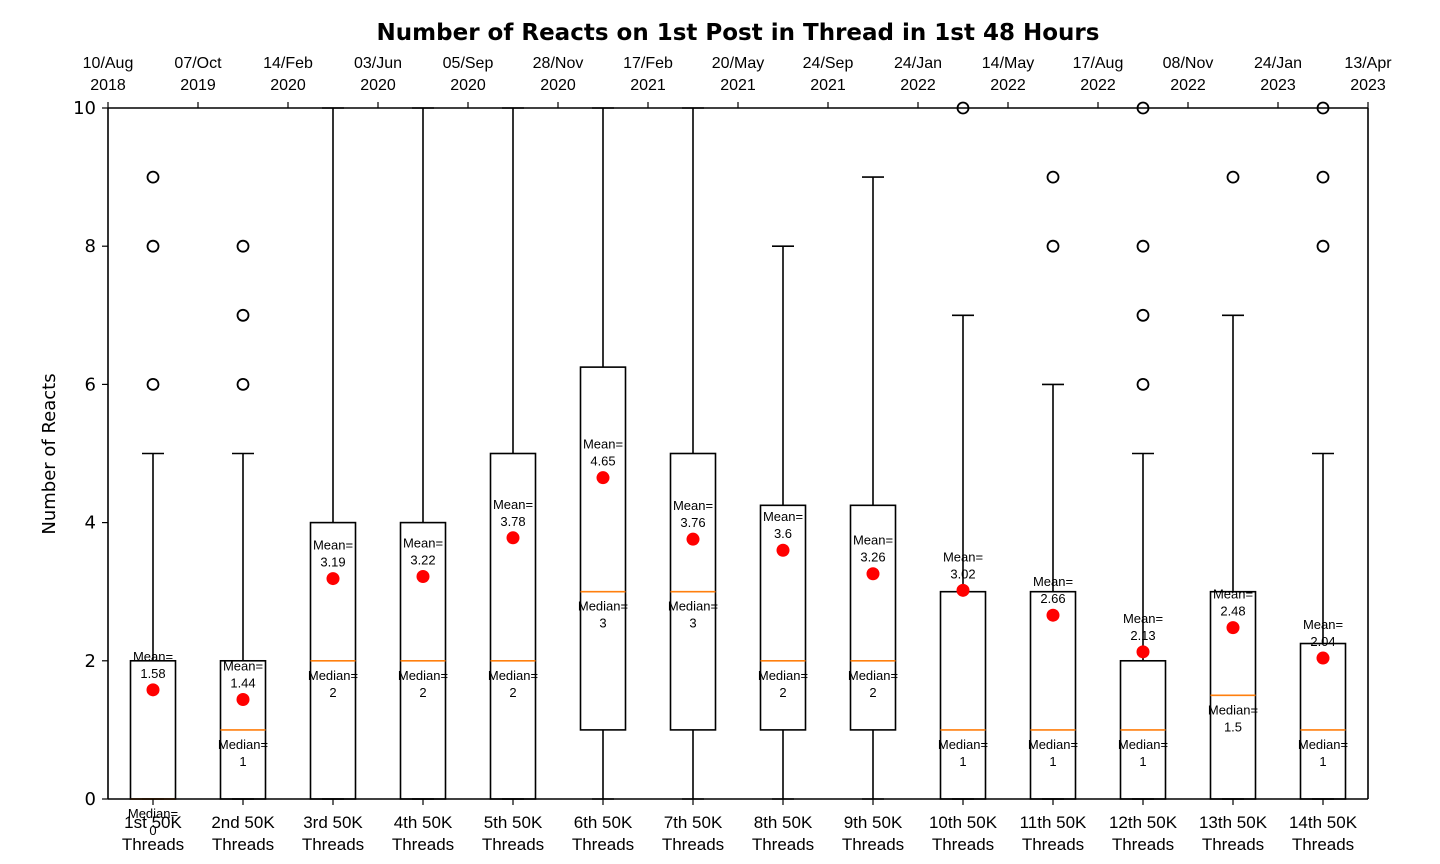 This screenshot has width=1440, height=864. Describe the element at coordinates (152, 830) in the screenshot. I see `median-label-value: 0` at that location.